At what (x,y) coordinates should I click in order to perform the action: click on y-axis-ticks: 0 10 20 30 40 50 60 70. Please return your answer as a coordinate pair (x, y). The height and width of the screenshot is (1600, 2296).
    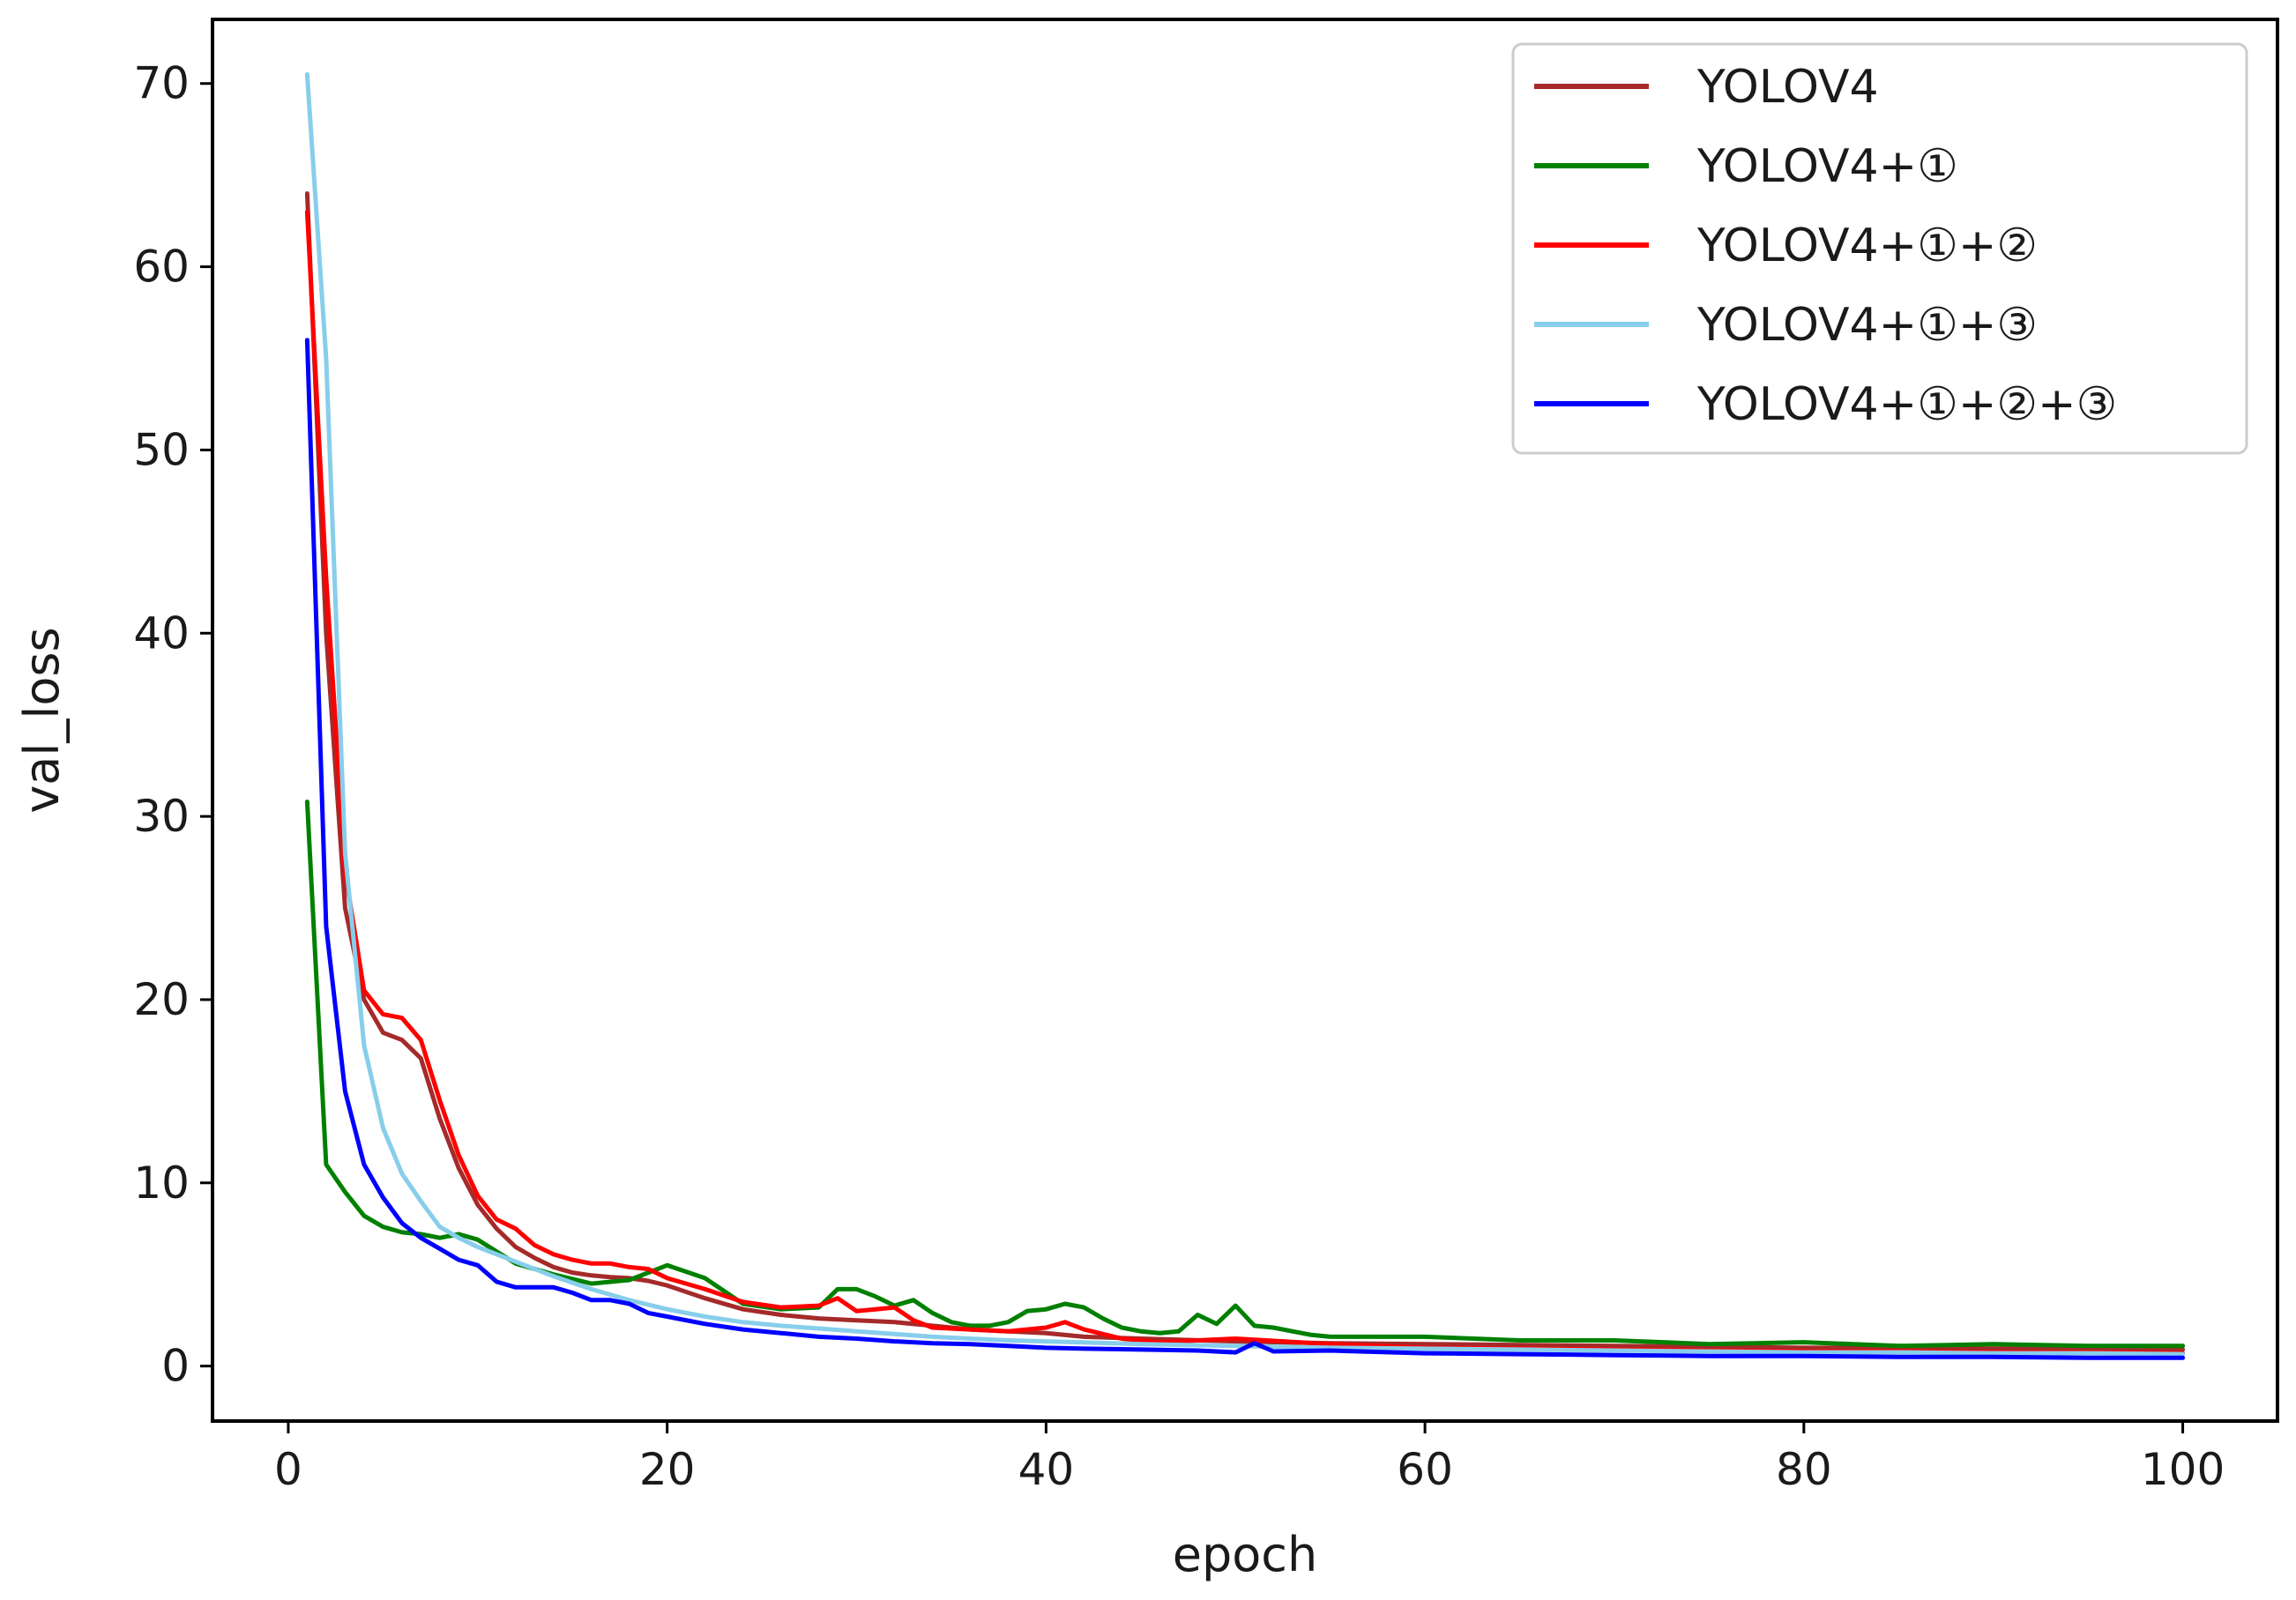
    Looking at the image, I should click on (172, 725).